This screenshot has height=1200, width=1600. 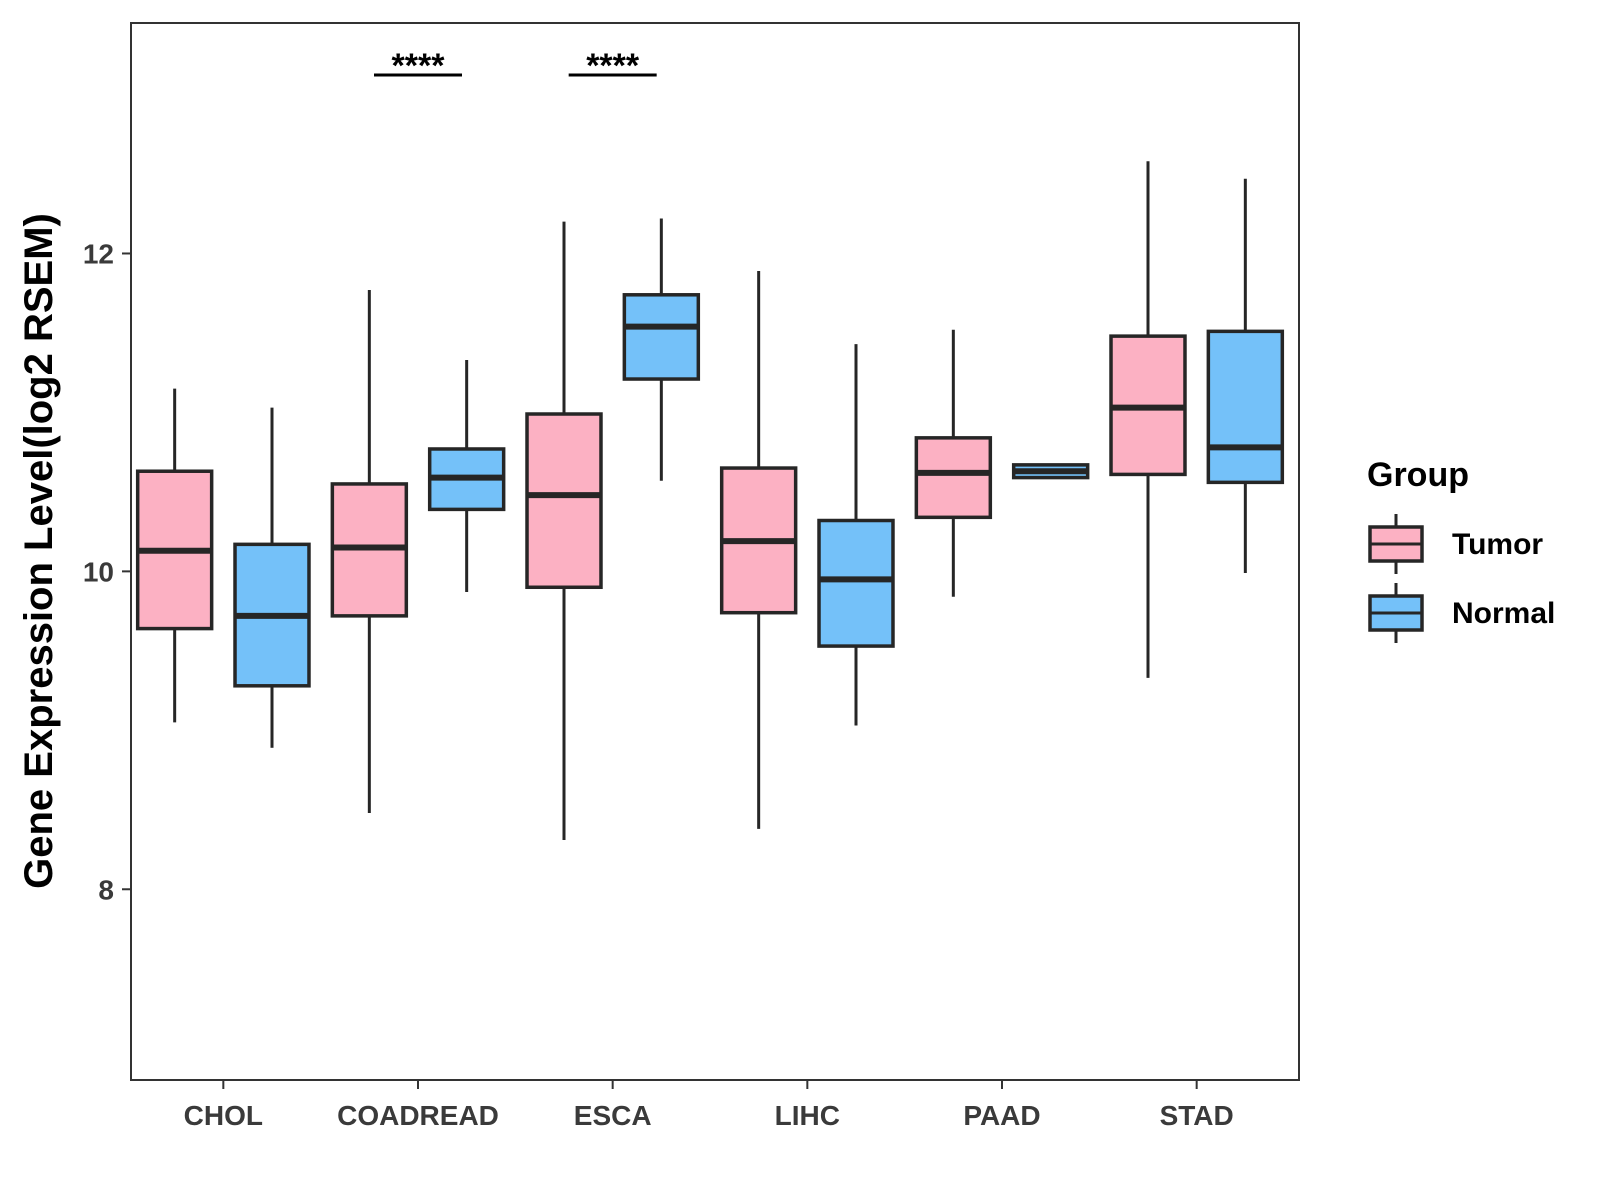 What do you see at coordinates (106, 889) in the screenshot?
I see `y-tick-label: 8` at bounding box center [106, 889].